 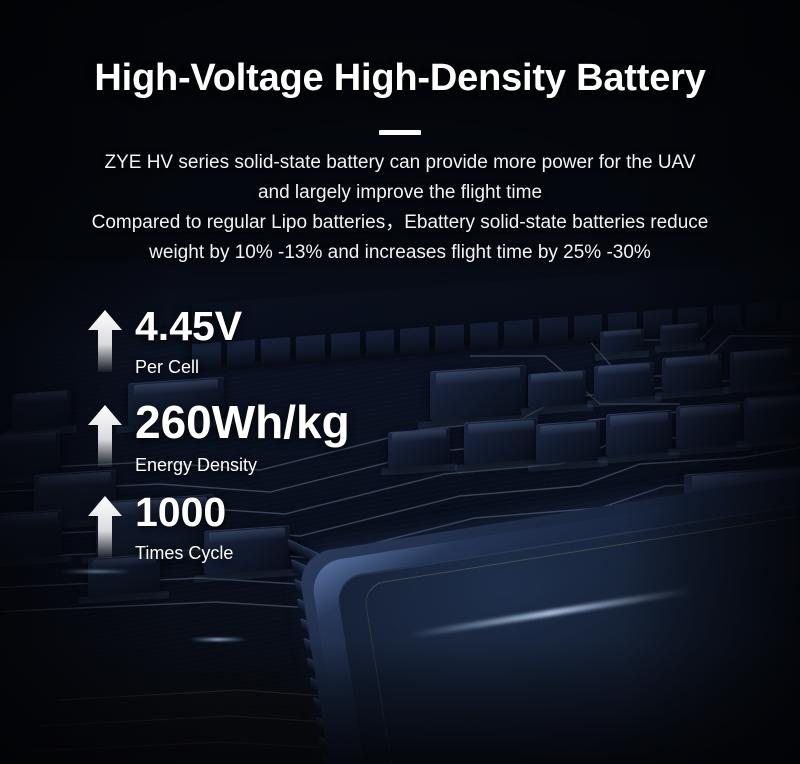 What do you see at coordinates (242, 422) in the screenshot?
I see `spec-value: 260Wh/kg` at bounding box center [242, 422].